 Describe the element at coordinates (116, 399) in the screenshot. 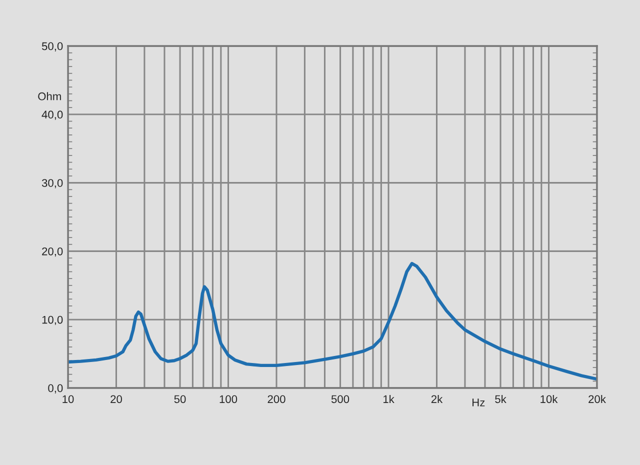

I see `x-tick-label: 20` at that location.